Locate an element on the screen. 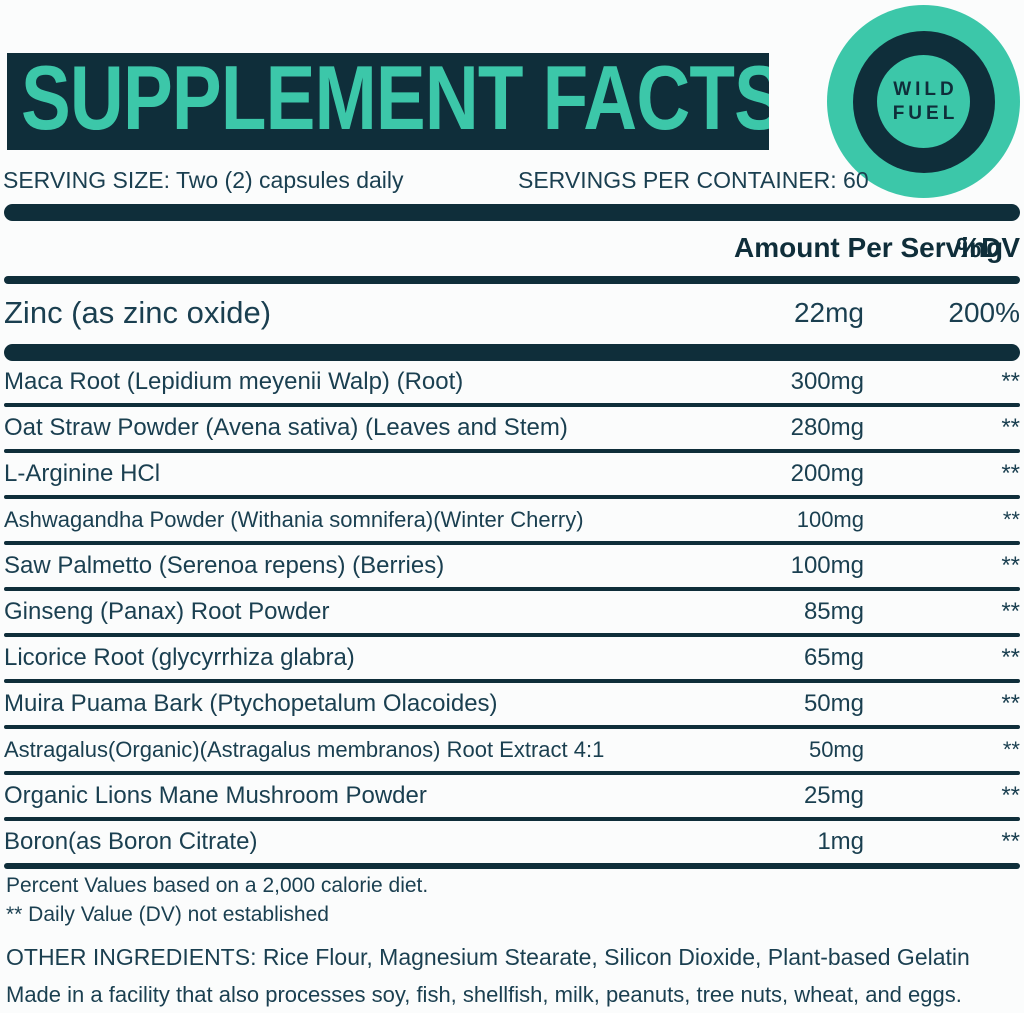  ingredient-name: Maca Root (Lepidium meyenii Walp) (Root) is located at coordinates (234, 381).